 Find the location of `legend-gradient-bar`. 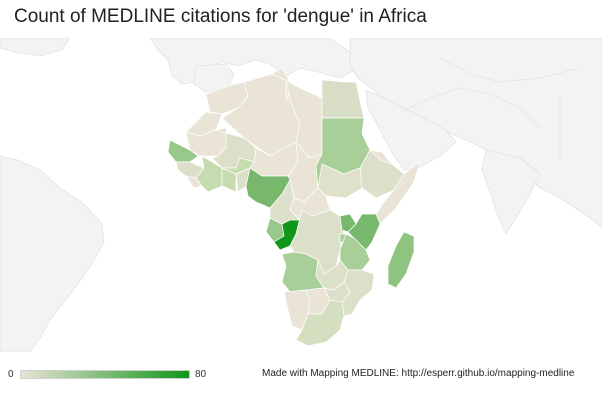

legend-gradient-bar is located at coordinates (105, 374).